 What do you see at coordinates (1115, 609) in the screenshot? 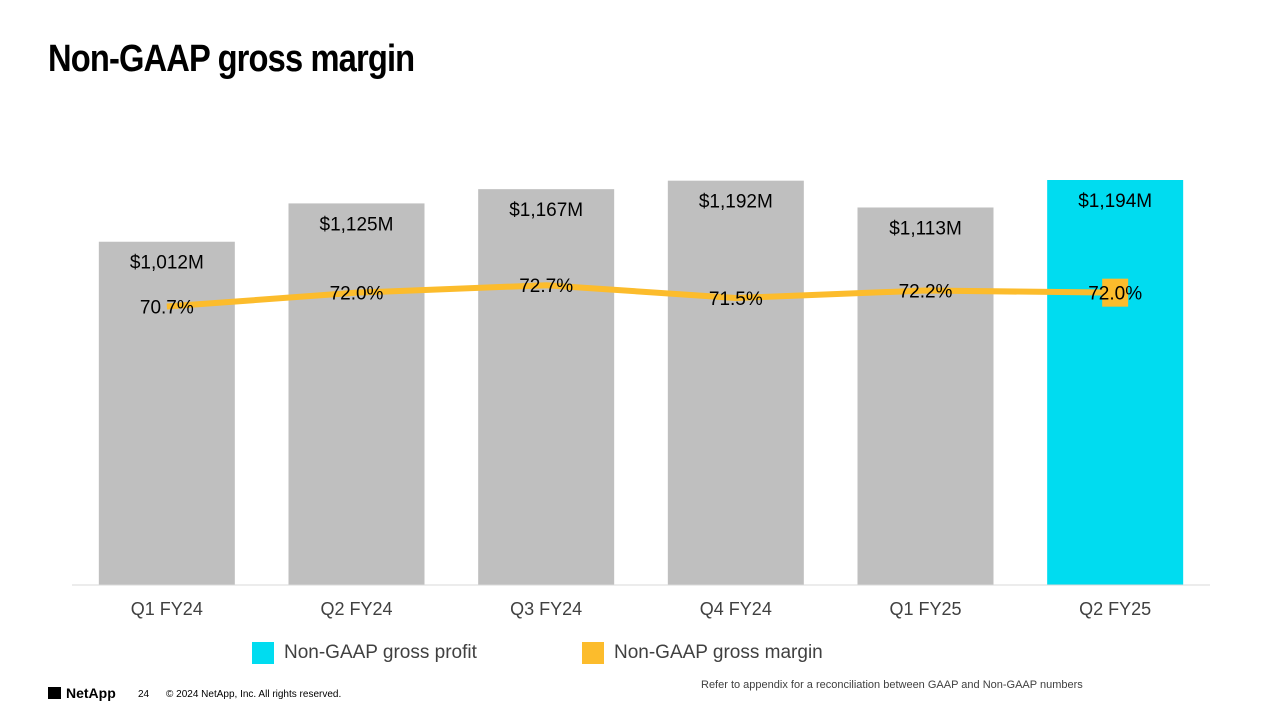
I see `category-label-5: Q2 FY25` at bounding box center [1115, 609].